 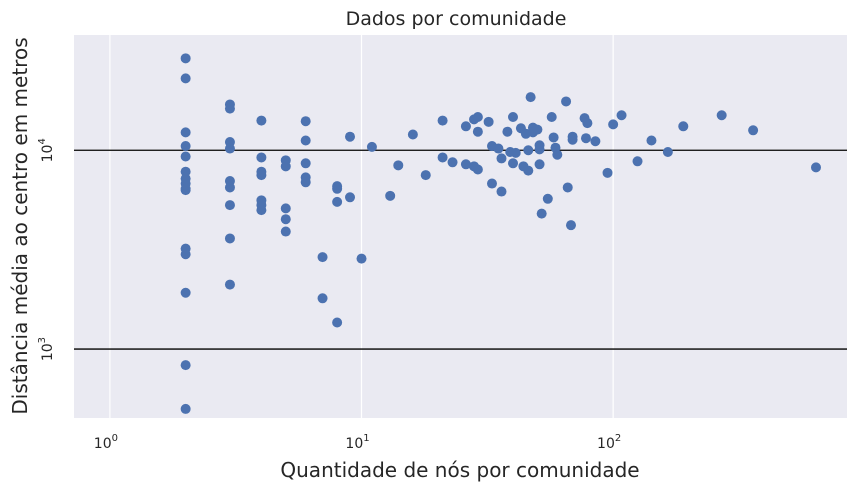 What do you see at coordinates (106, 442) in the screenshot?
I see `x-tick-label: 10⁰` at bounding box center [106, 442].